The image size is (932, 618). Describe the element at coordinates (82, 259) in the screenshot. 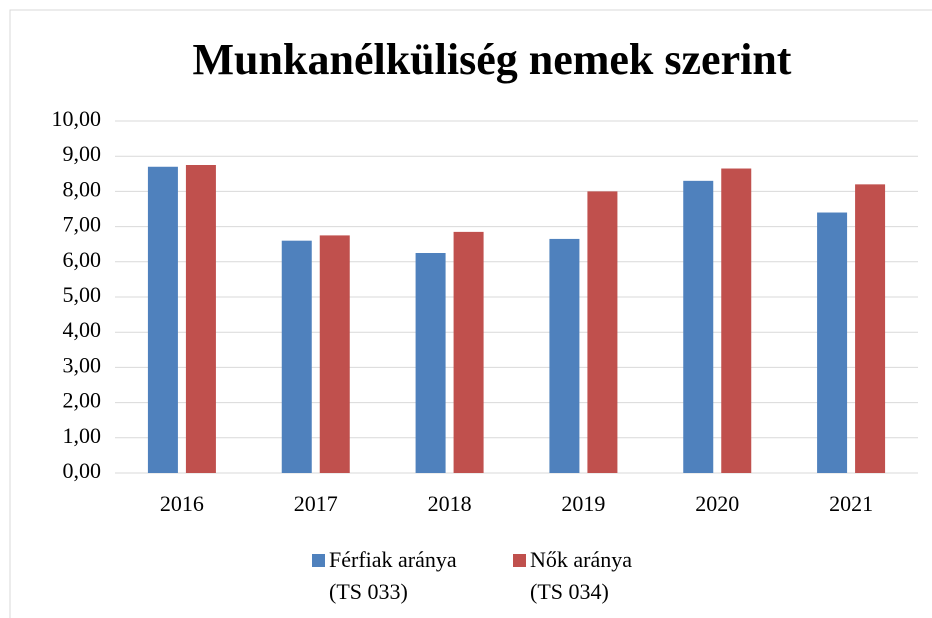

I see `y-tick-label: 6,00` at that location.